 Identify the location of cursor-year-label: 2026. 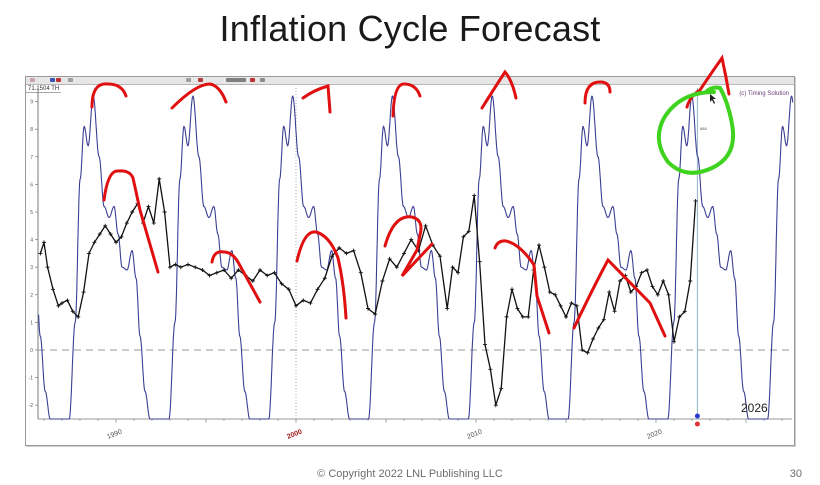
(754, 408).